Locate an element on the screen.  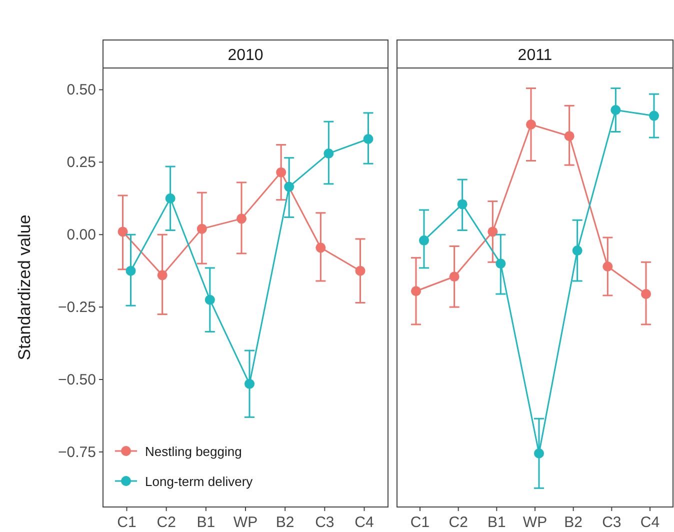
legend-label: Long-term delivery is located at coordinates (199, 481).